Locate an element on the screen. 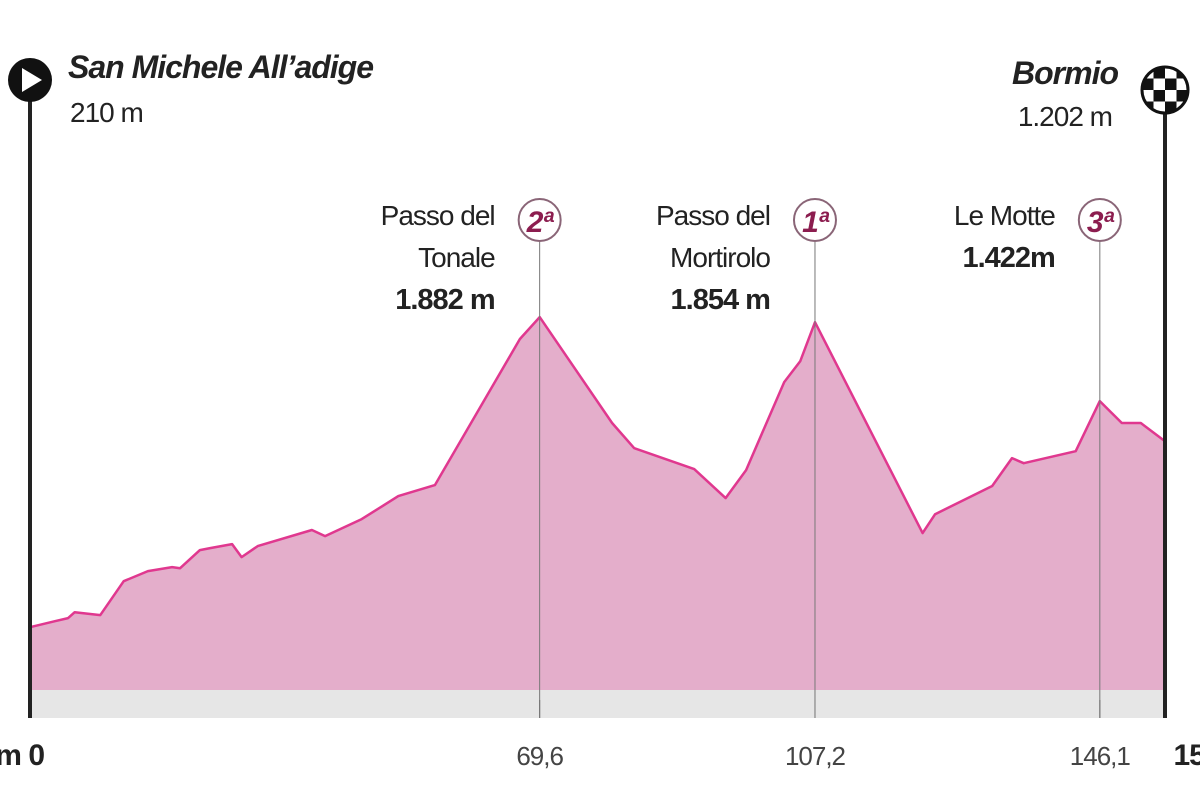 The width and height of the screenshot is (1200, 800). x-tick-label: 107,2 is located at coordinates (815, 756).